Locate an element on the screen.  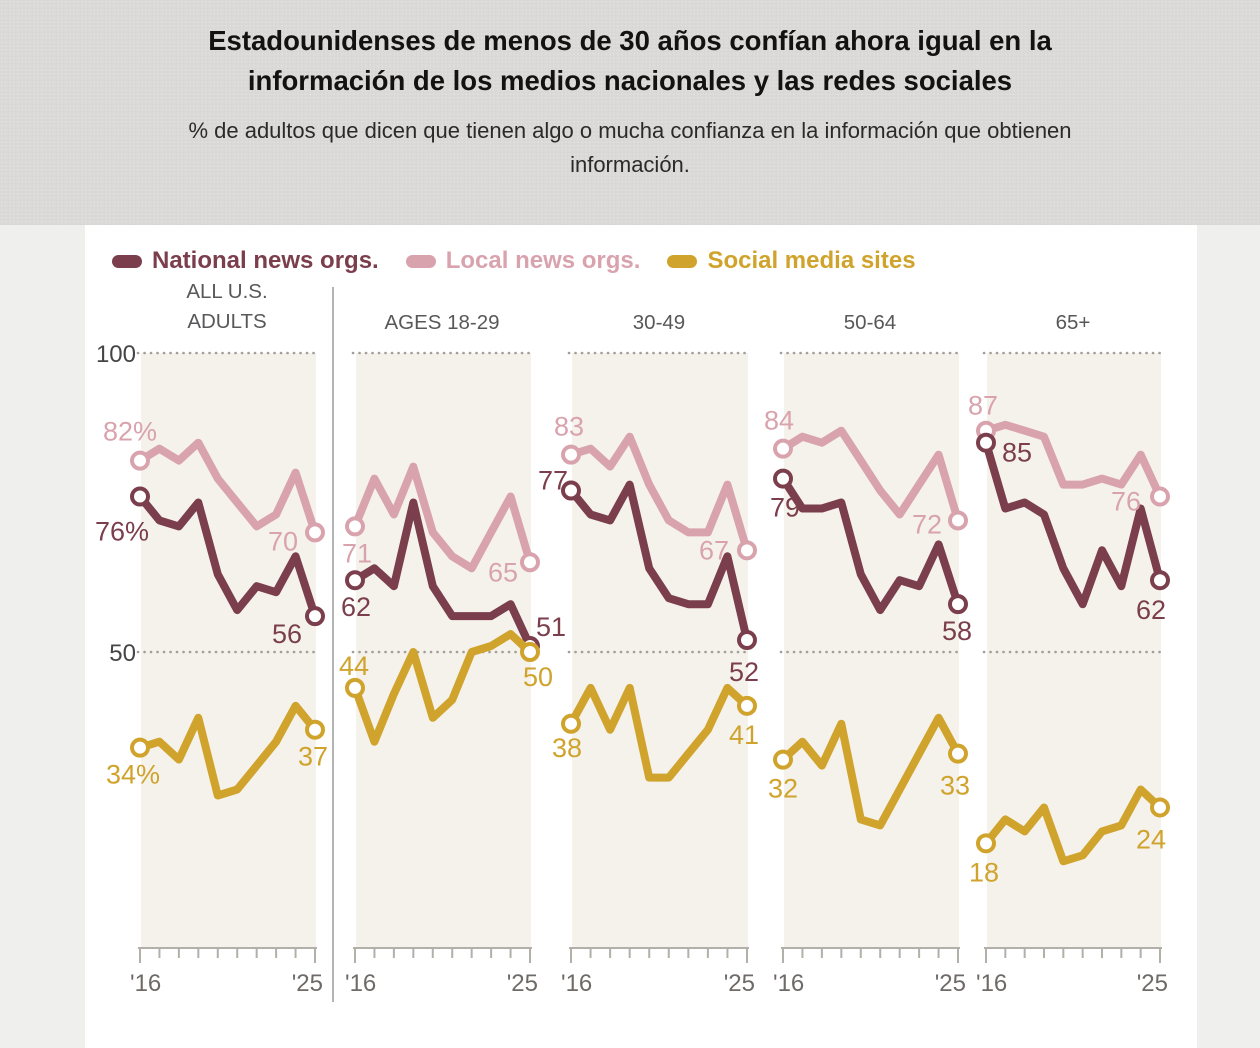
legend-label-local: Local news orgs. is located at coordinates (543, 260).